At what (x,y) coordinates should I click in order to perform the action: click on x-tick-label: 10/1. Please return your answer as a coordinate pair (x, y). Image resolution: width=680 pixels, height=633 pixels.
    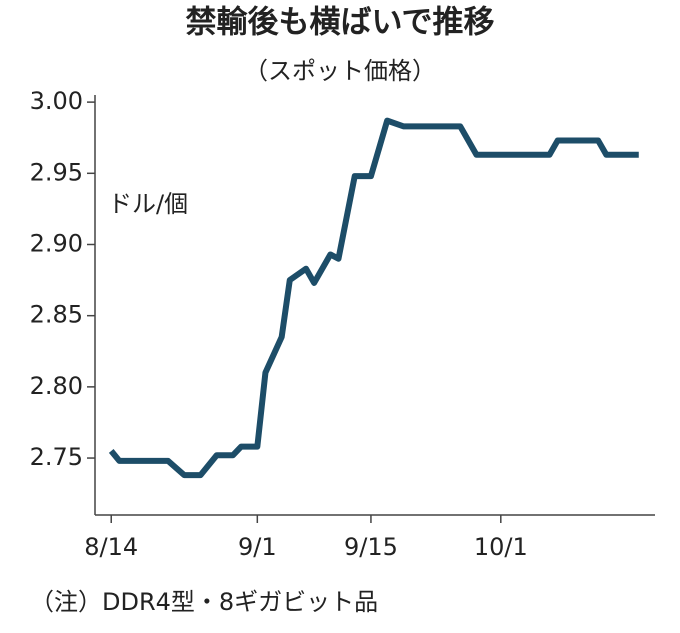
    Looking at the image, I should click on (501, 547).